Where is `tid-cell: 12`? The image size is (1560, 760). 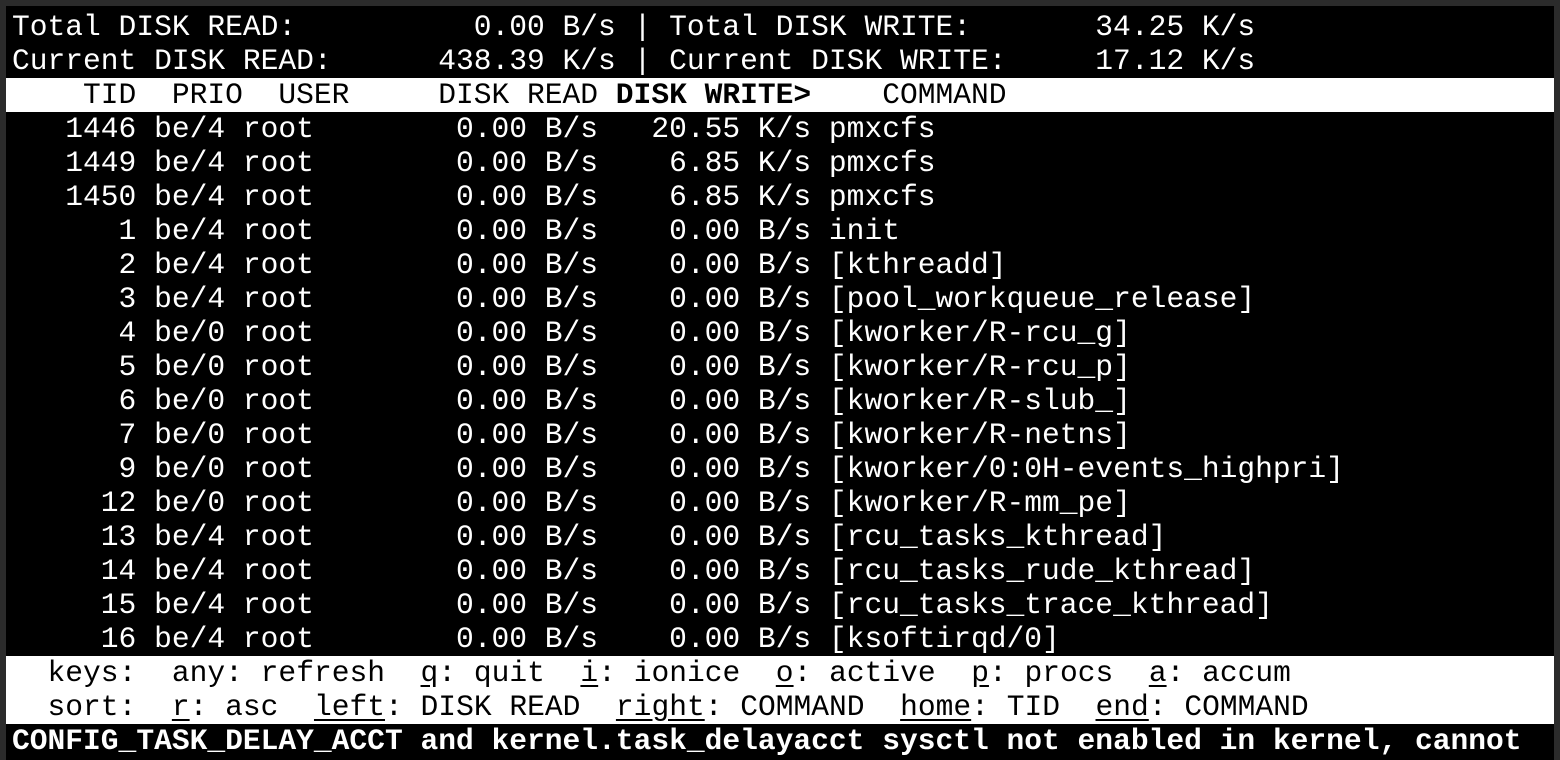
tid-cell: 12 is located at coordinates (118, 503).